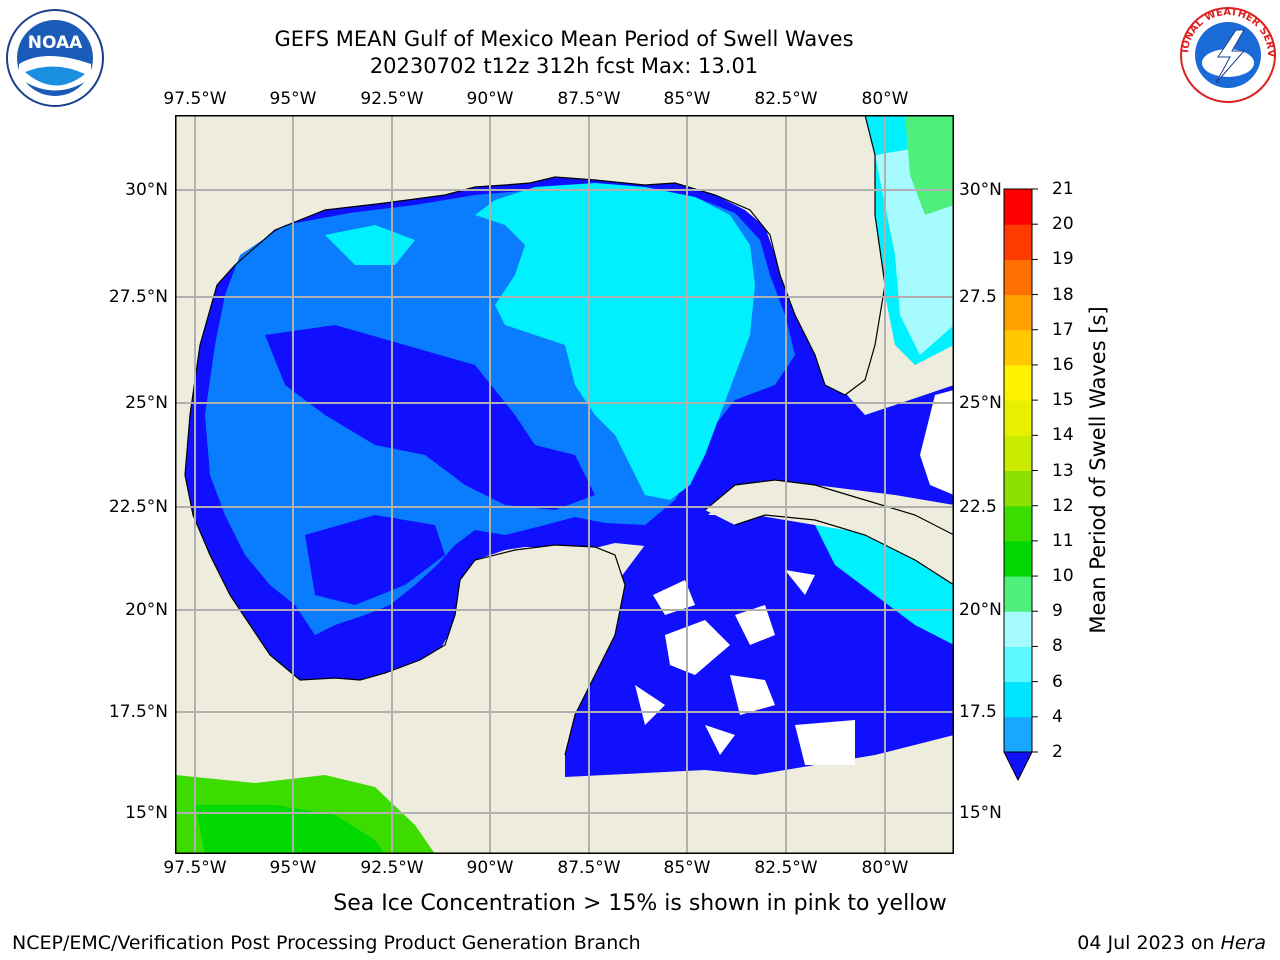  I want to click on lat-label-left: 15°N, so click(146, 813).